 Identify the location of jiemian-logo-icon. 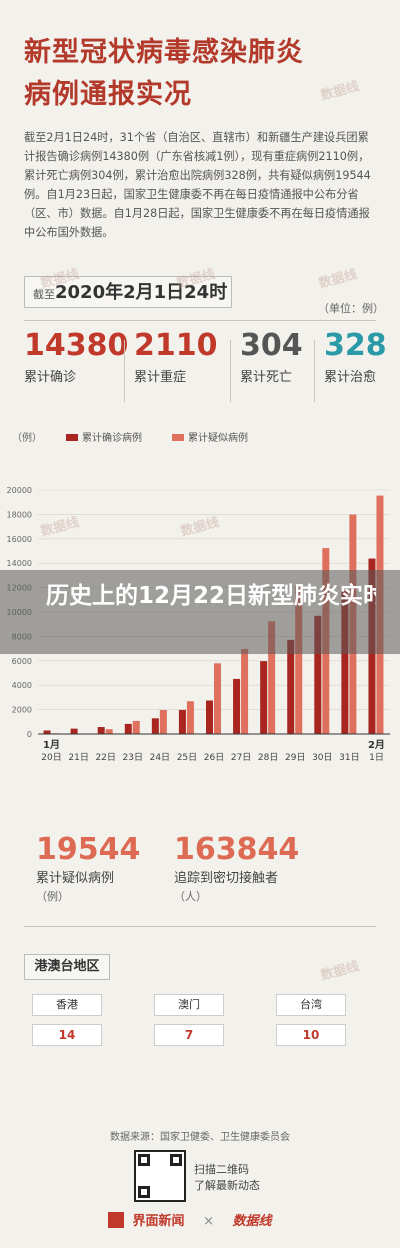
(116, 1220).